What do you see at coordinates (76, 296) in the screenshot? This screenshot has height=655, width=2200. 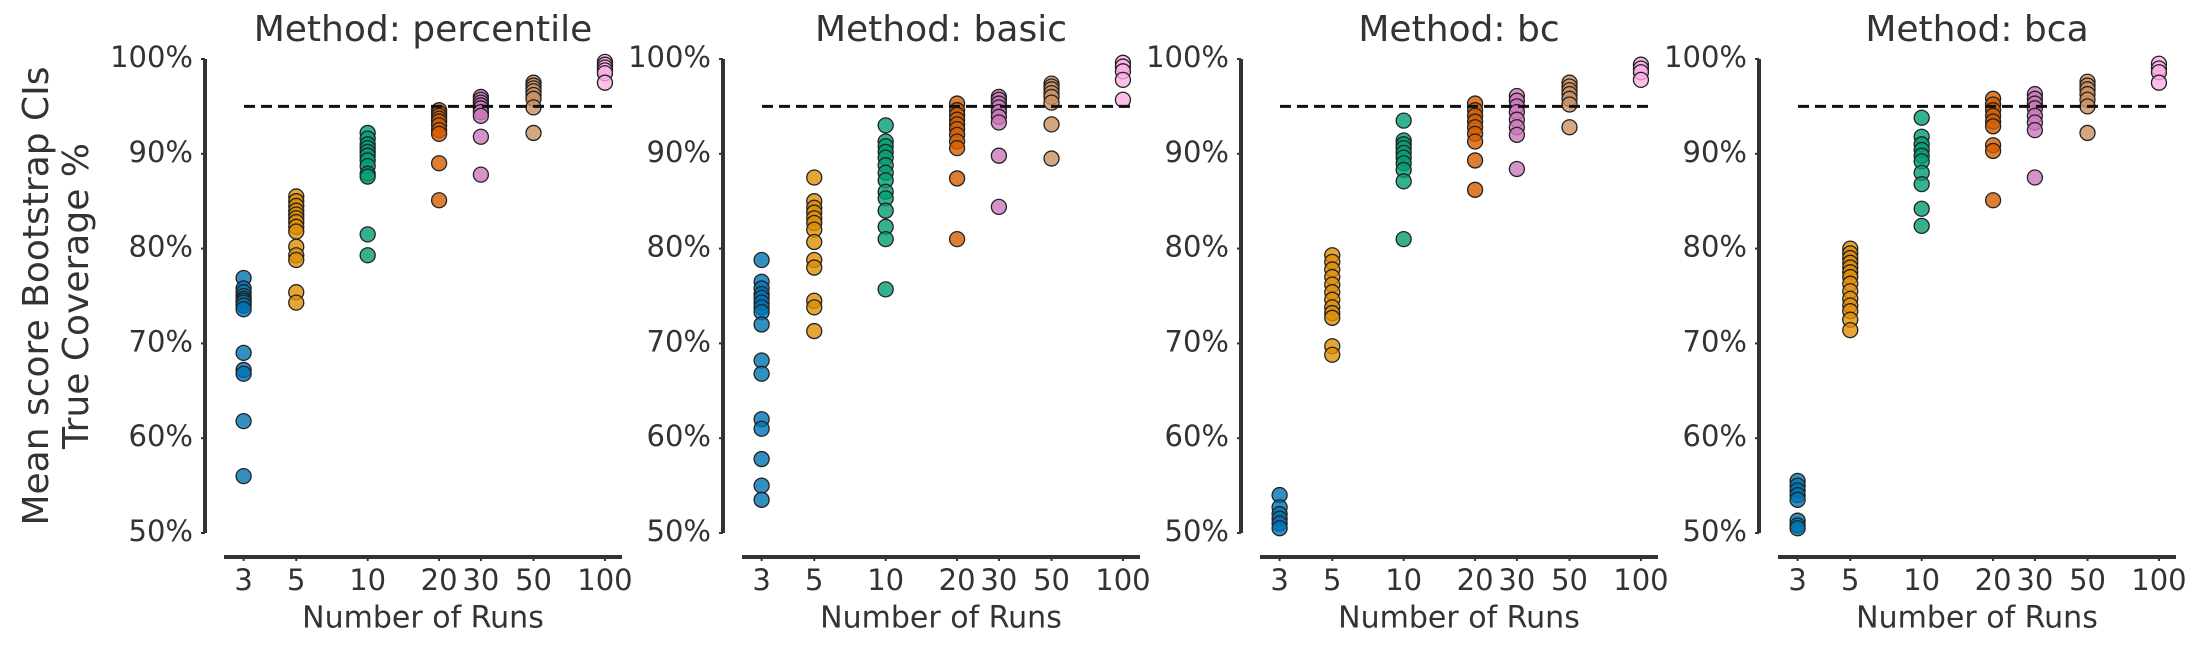 I see `y-axis-label: True Coverage %` at bounding box center [76, 296].